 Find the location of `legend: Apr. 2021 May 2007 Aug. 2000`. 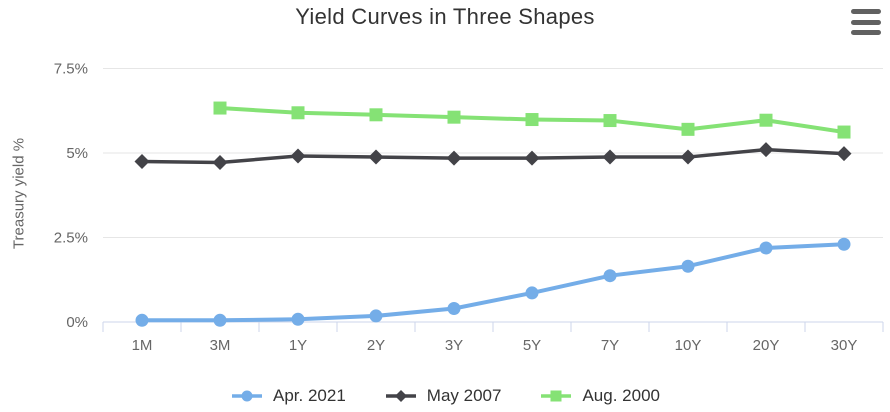

legend: Apr. 2021 May 2007 Aug. 2000 is located at coordinates (445, 396).